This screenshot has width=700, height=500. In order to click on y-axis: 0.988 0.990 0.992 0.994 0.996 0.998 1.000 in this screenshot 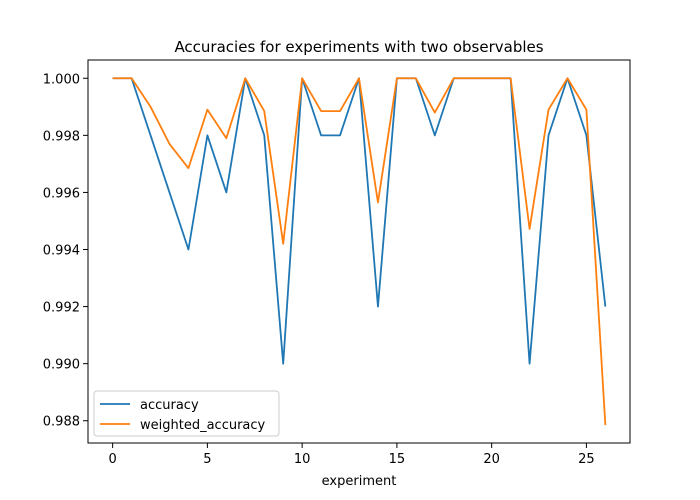, I will do `click(65, 251)`.